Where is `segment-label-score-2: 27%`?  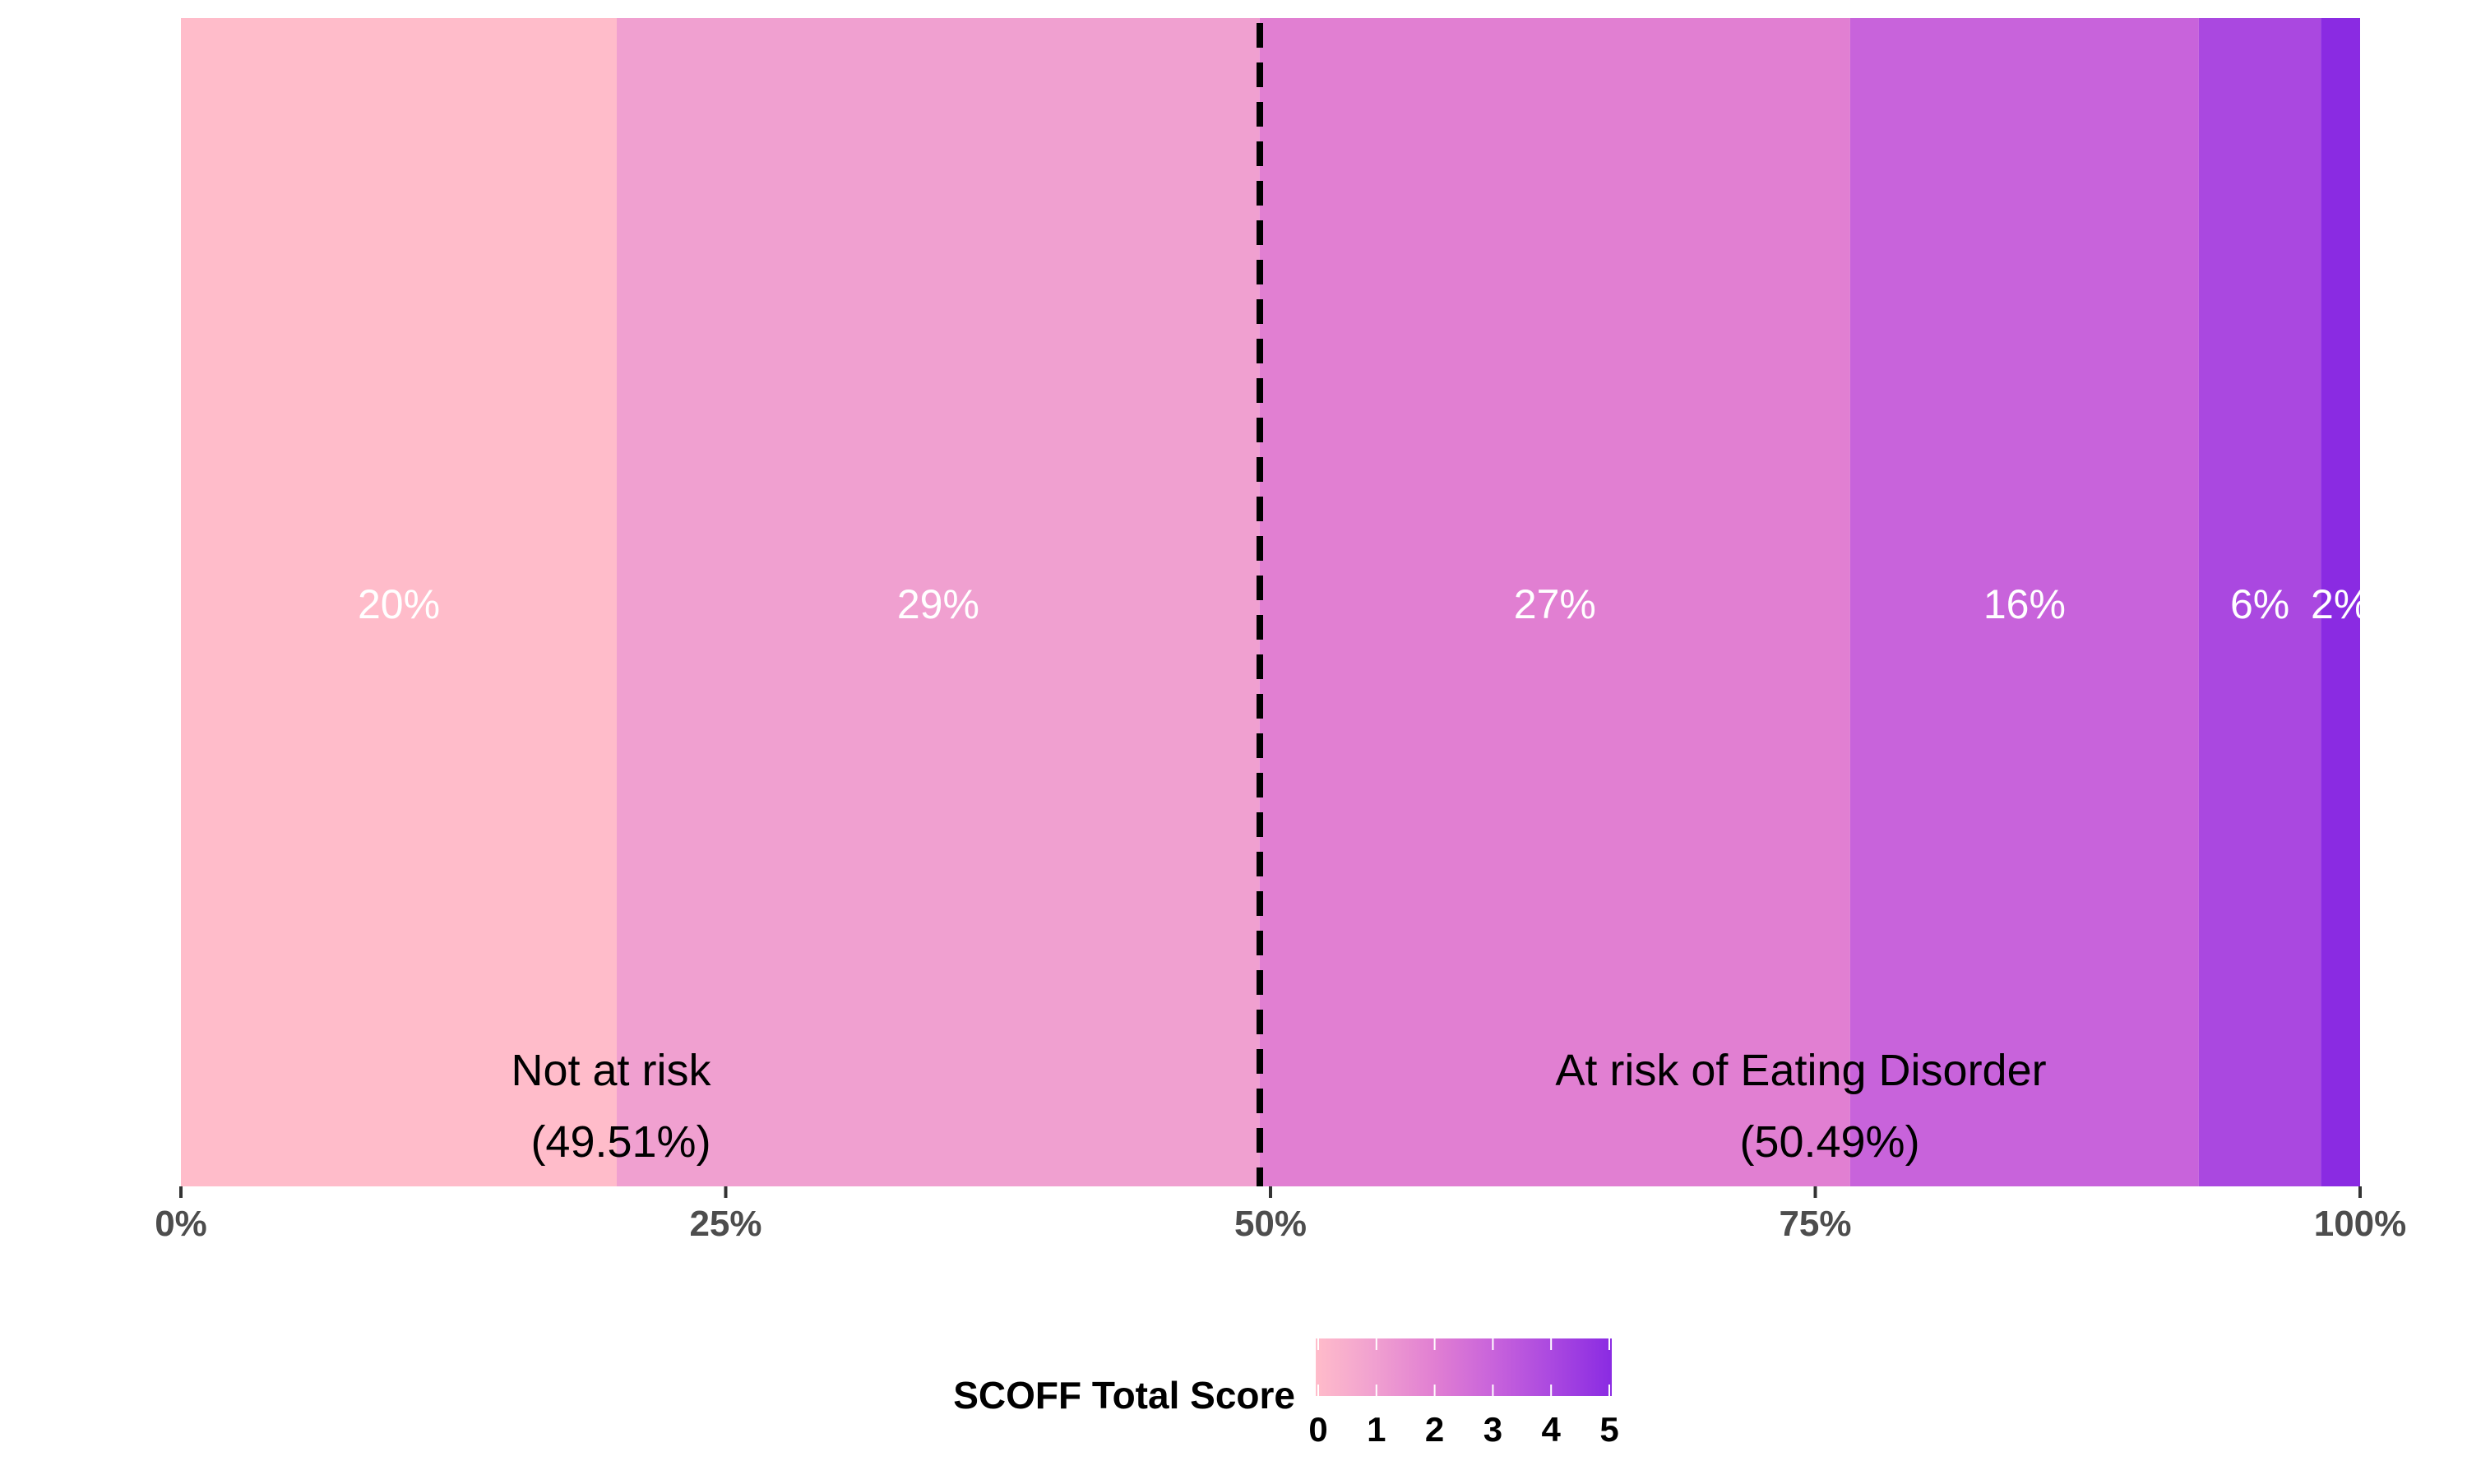
segment-label-score-2: 27% is located at coordinates (1555, 604).